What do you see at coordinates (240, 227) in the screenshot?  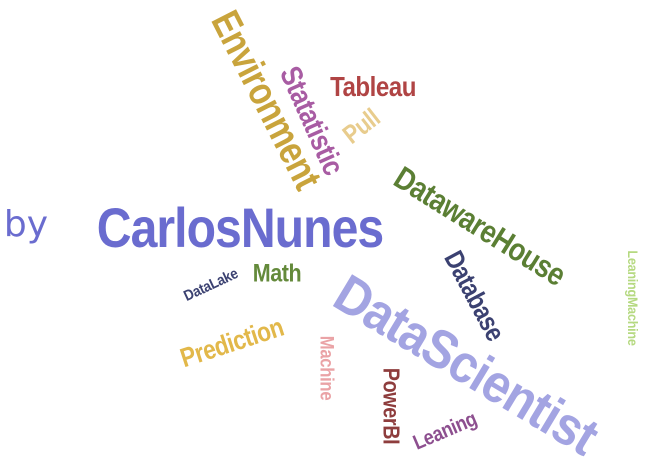 I see `word-carlosnunes: CarlosNunes` at bounding box center [240, 227].